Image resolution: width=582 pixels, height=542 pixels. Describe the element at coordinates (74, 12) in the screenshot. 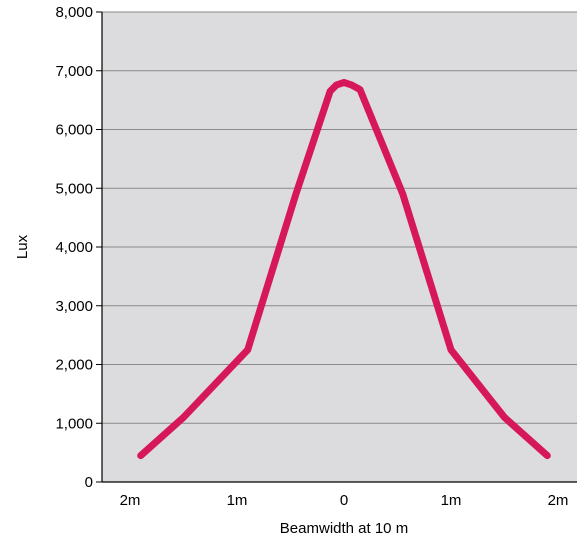

I see `y-tick-label: 8,000` at that location.